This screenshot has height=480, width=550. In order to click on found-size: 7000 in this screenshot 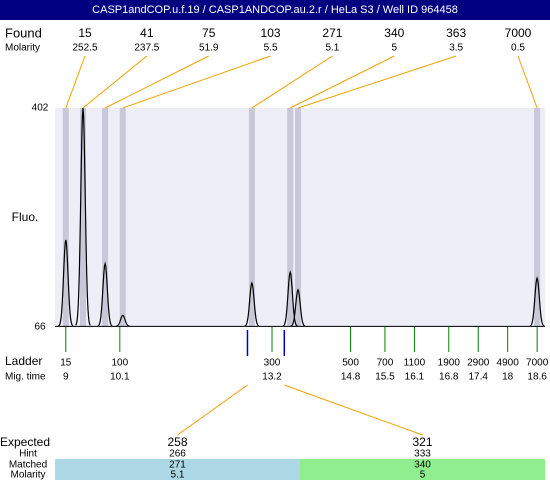, I will do `click(518, 33)`.